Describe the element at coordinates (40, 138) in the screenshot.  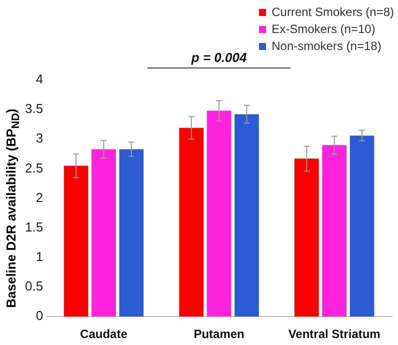
I see `y-tick-label: 3` at that location.